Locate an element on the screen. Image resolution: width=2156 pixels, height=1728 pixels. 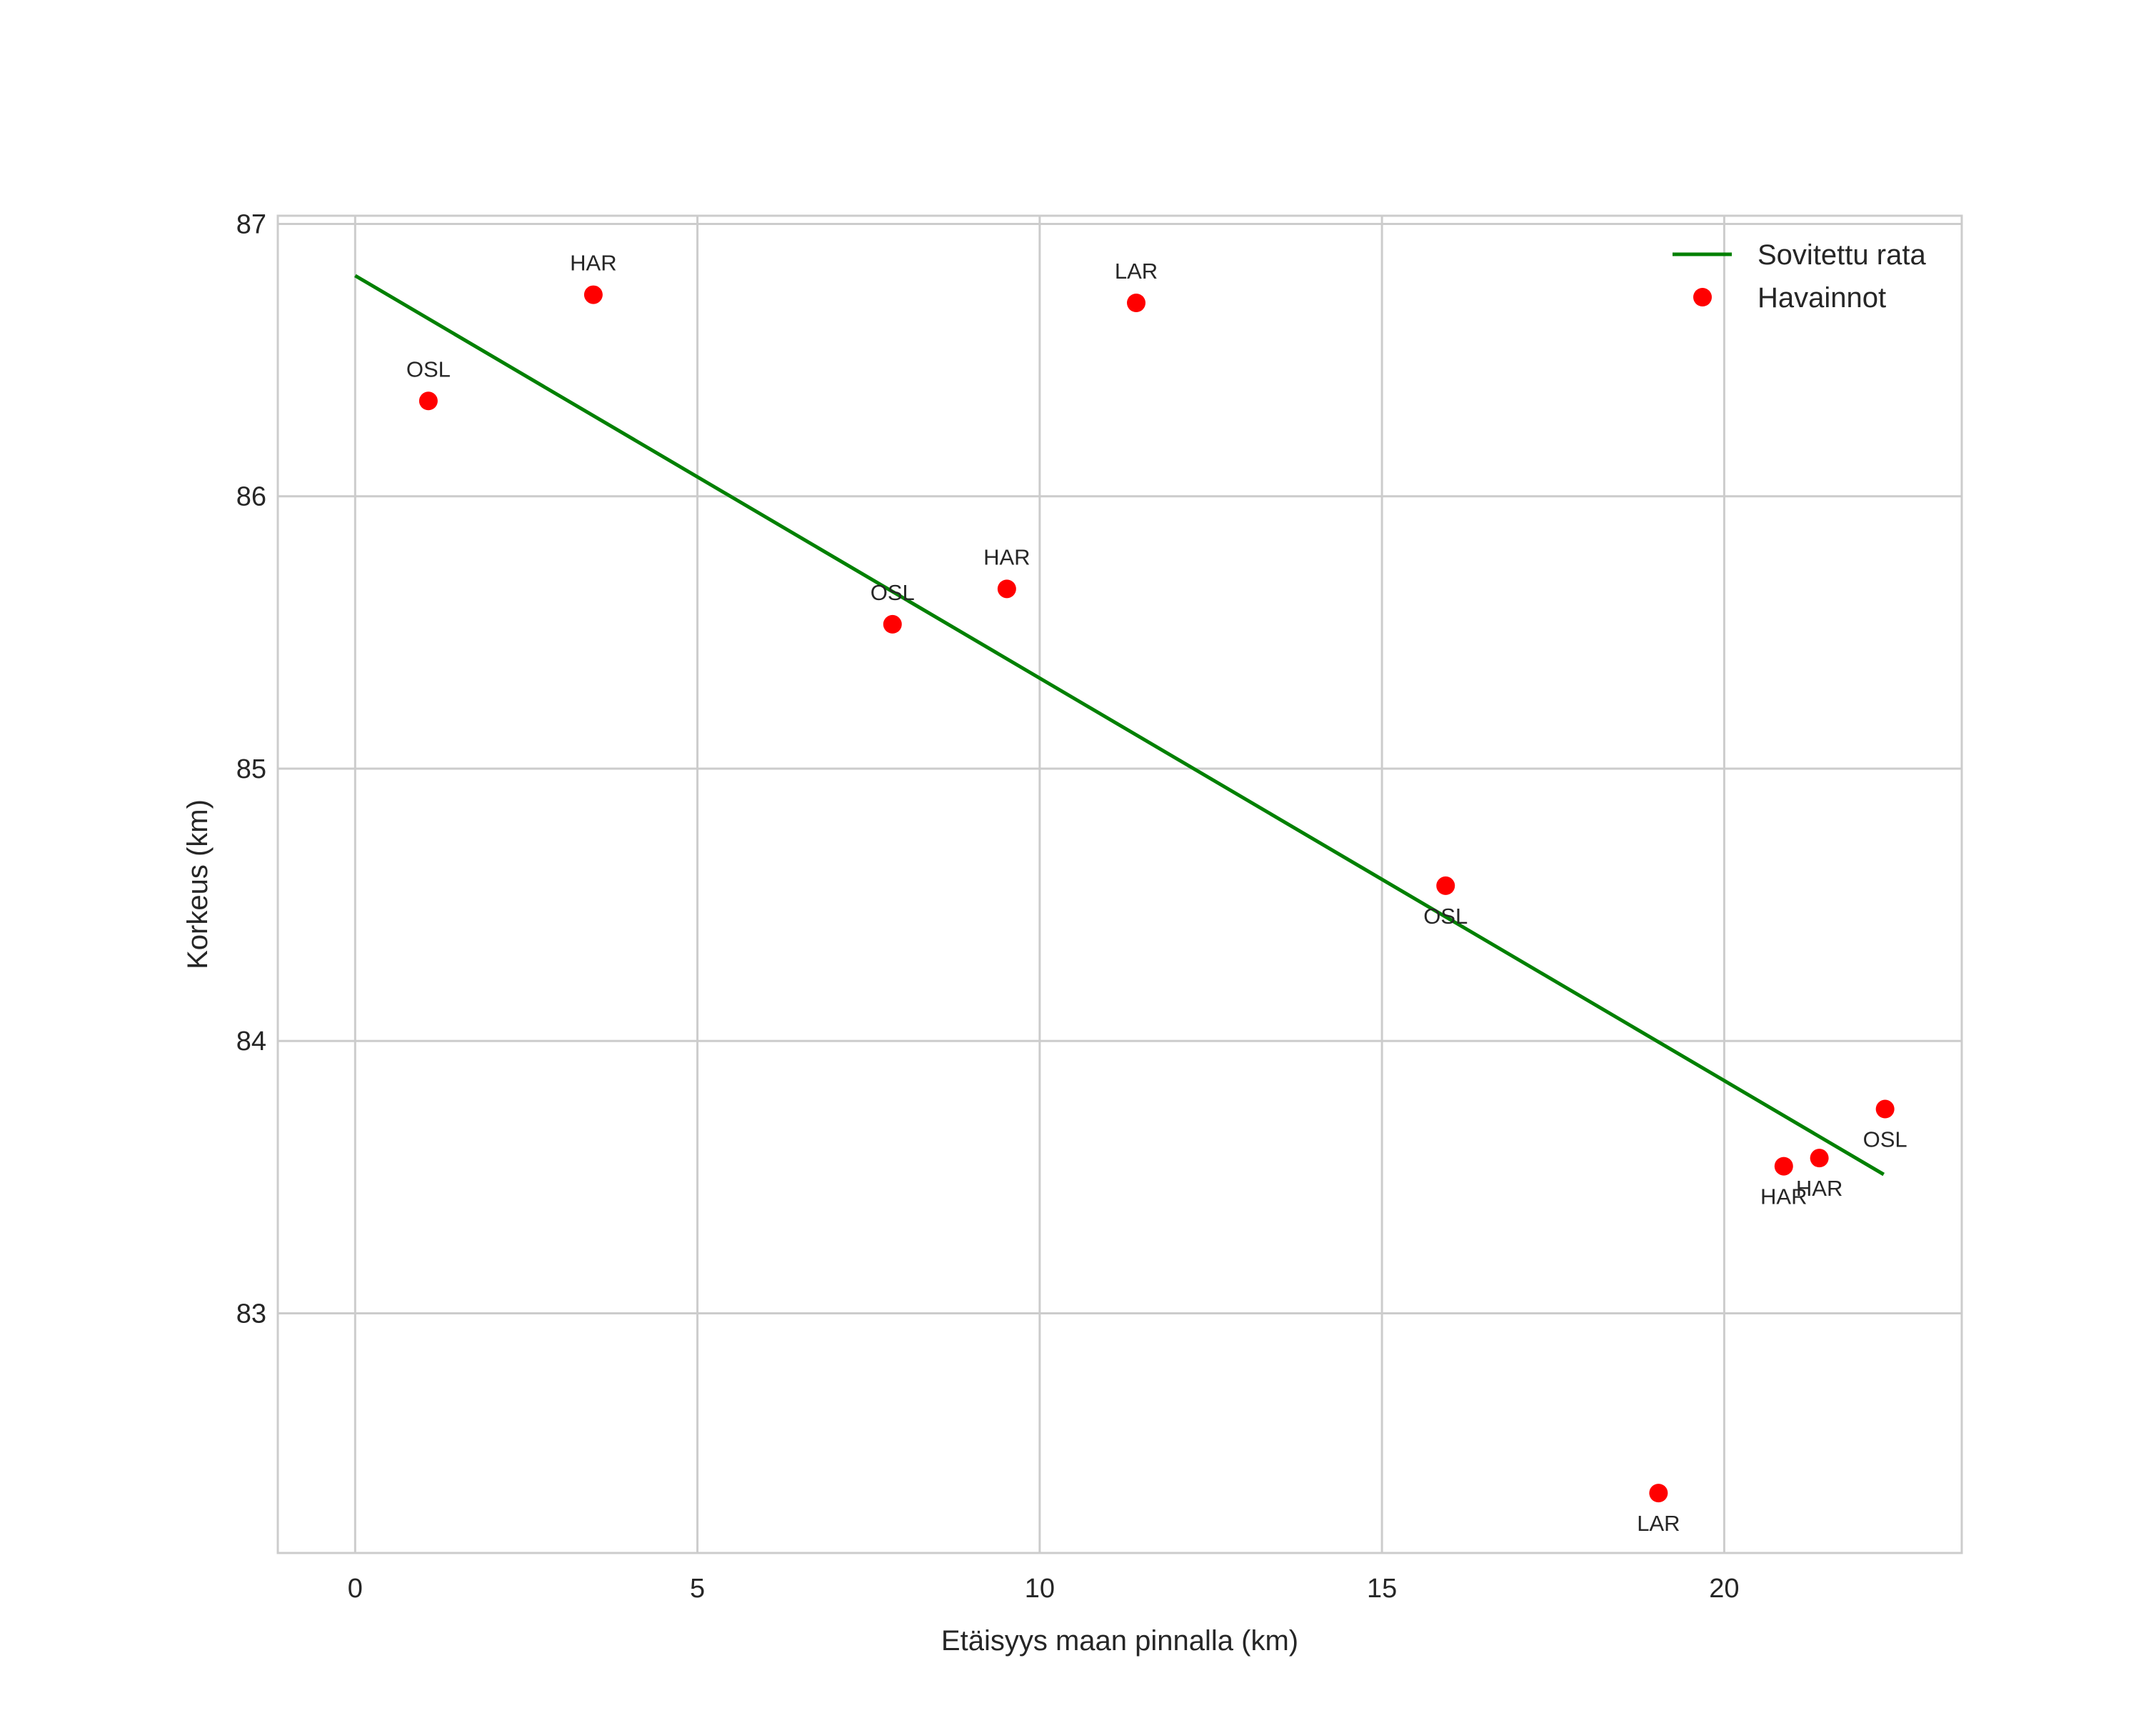
x-tick-label: 20 is located at coordinates (1724, 1589).